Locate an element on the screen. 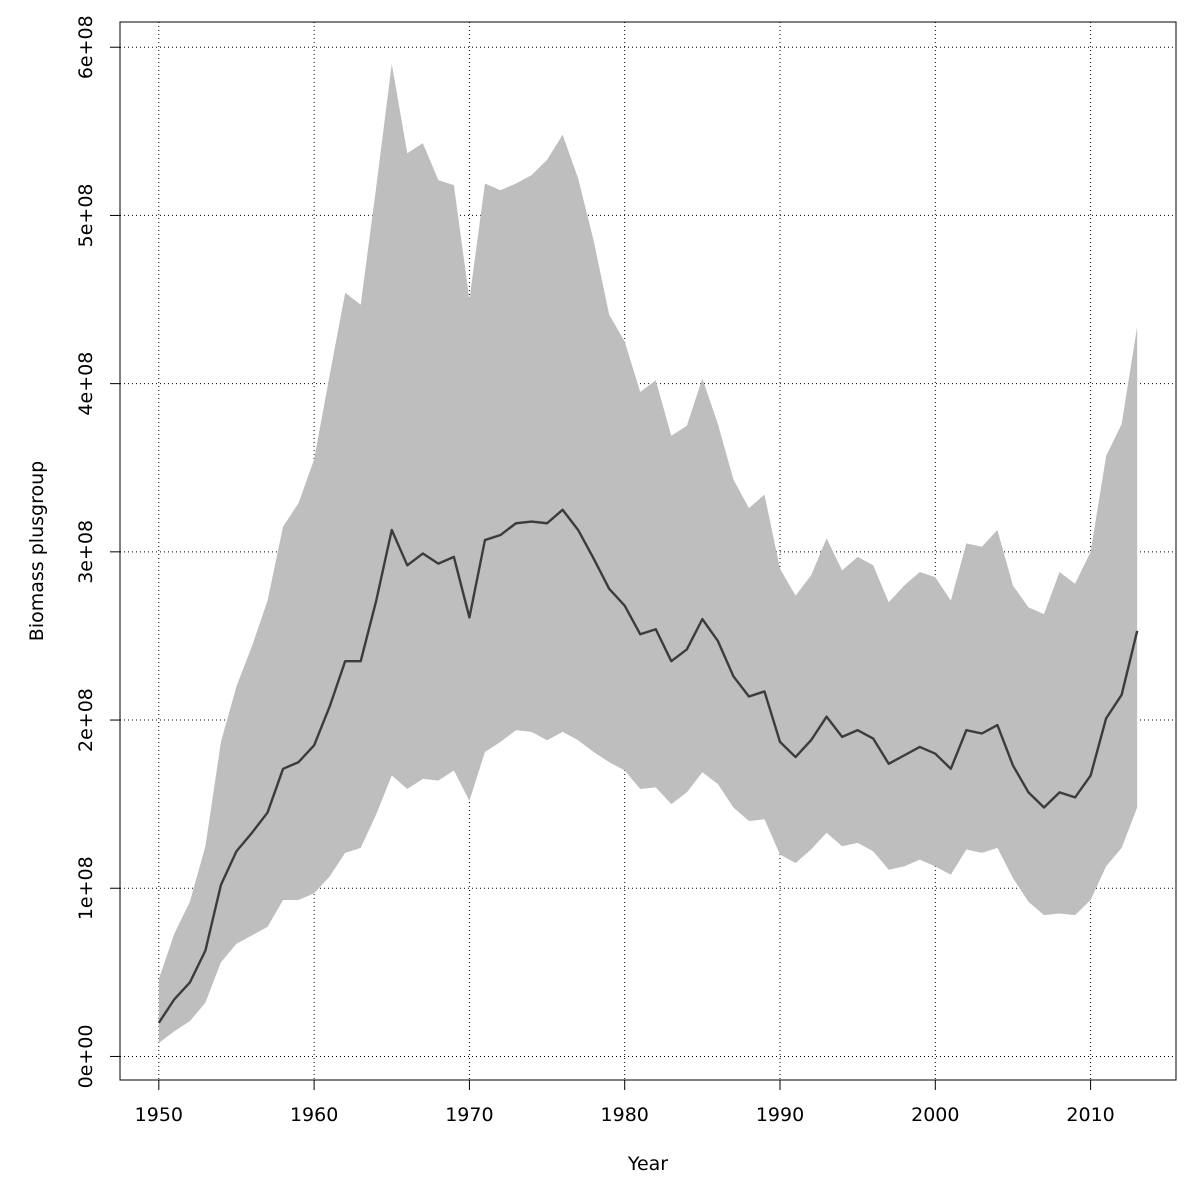 This screenshot has width=1200, height=1200. y-tick-label: 5e+08 is located at coordinates (86, 215).